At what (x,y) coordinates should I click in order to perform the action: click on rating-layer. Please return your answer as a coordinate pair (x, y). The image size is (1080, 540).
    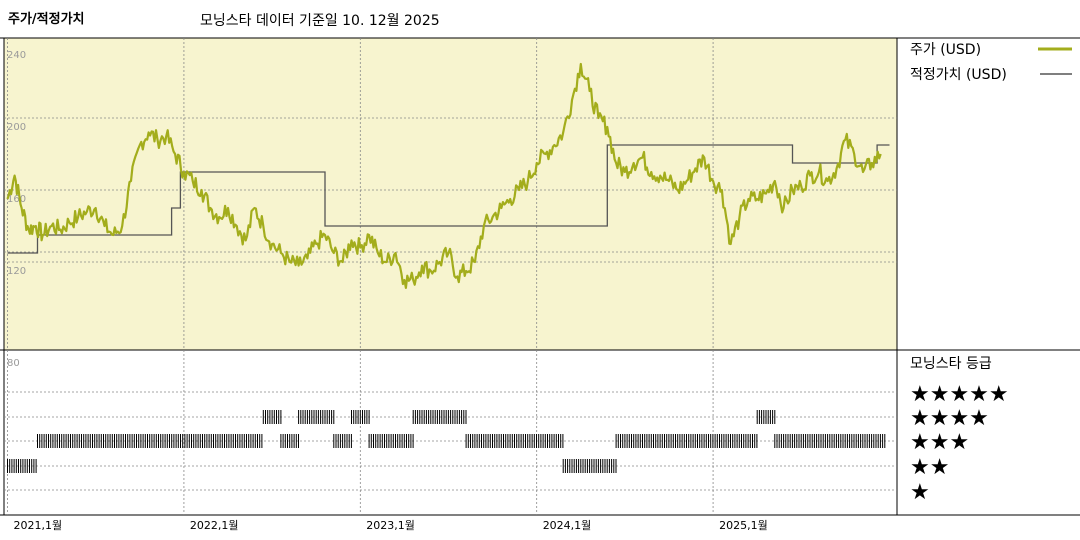
    Looking at the image, I should click on (446, 441).